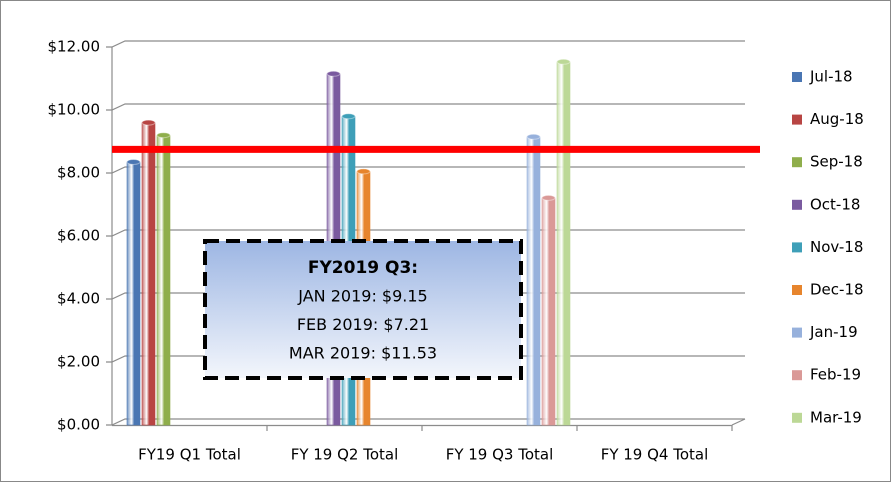 Image resolution: width=892 pixels, height=483 pixels. Describe the element at coordinates (74, 47) in the screenshot. I see `y-tick-label: $12.00` at that location.